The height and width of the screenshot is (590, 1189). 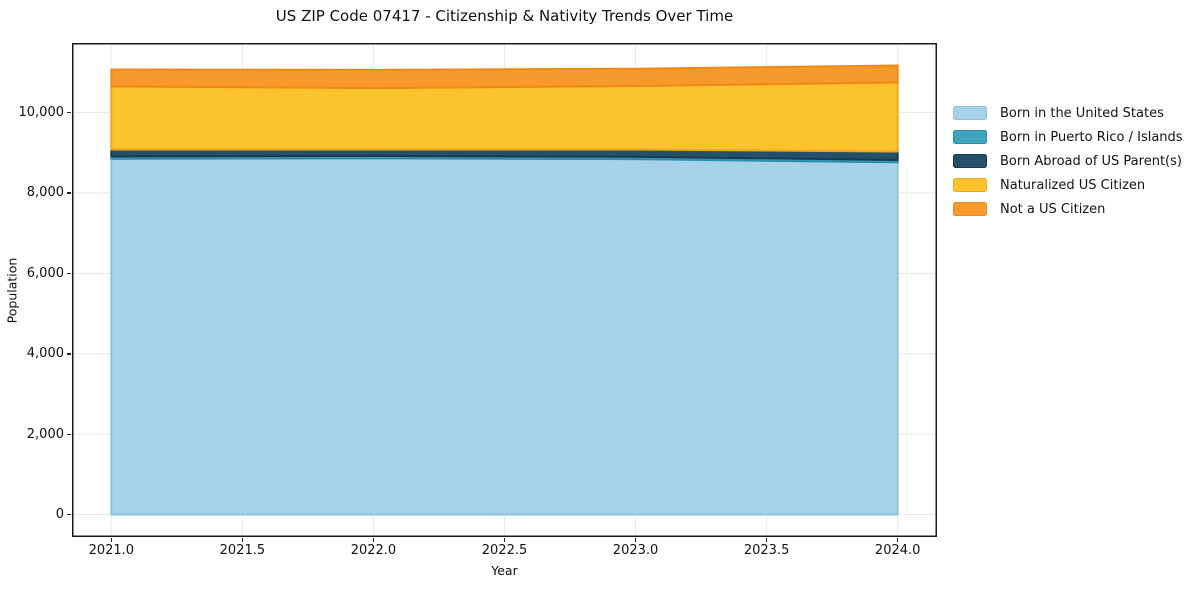 What do you see at coordinates (504, 570) in the screenshot?
I see `x-axis-label: Year` at bounding box center [504, 570].